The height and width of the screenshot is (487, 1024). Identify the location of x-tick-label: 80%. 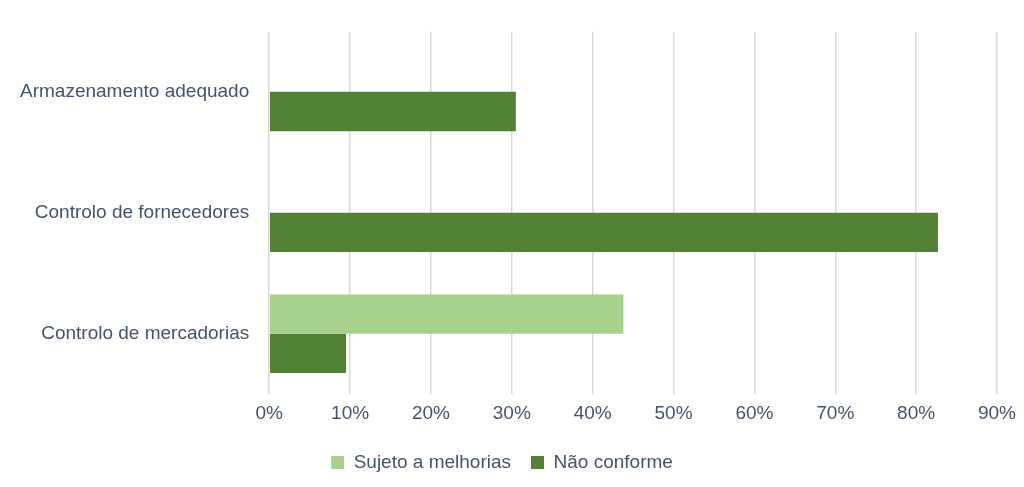
(916, 412).